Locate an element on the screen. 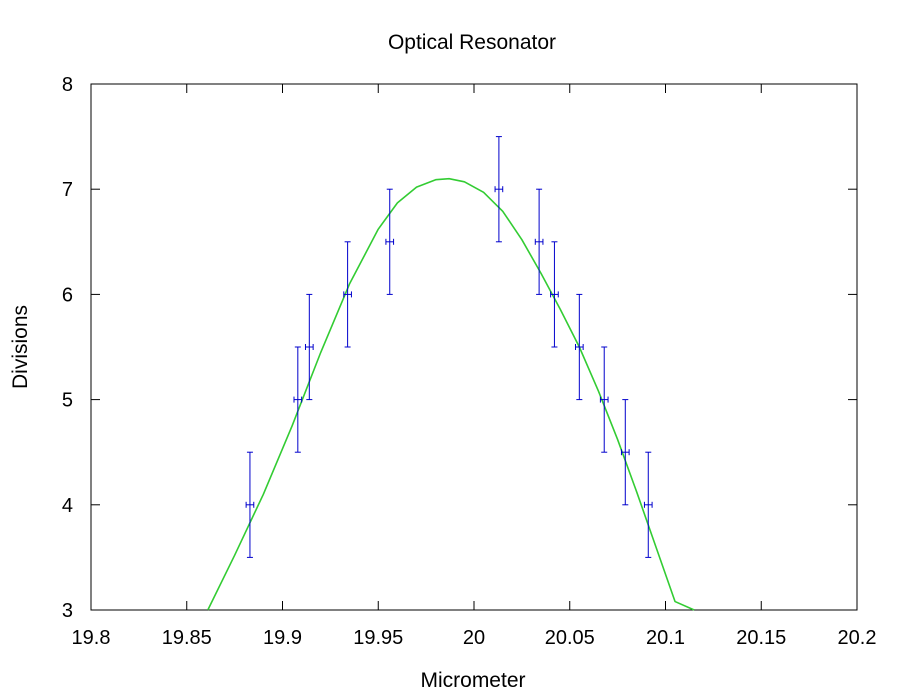  x-axis-label: Micrometer is located at coordinates (472, 680).